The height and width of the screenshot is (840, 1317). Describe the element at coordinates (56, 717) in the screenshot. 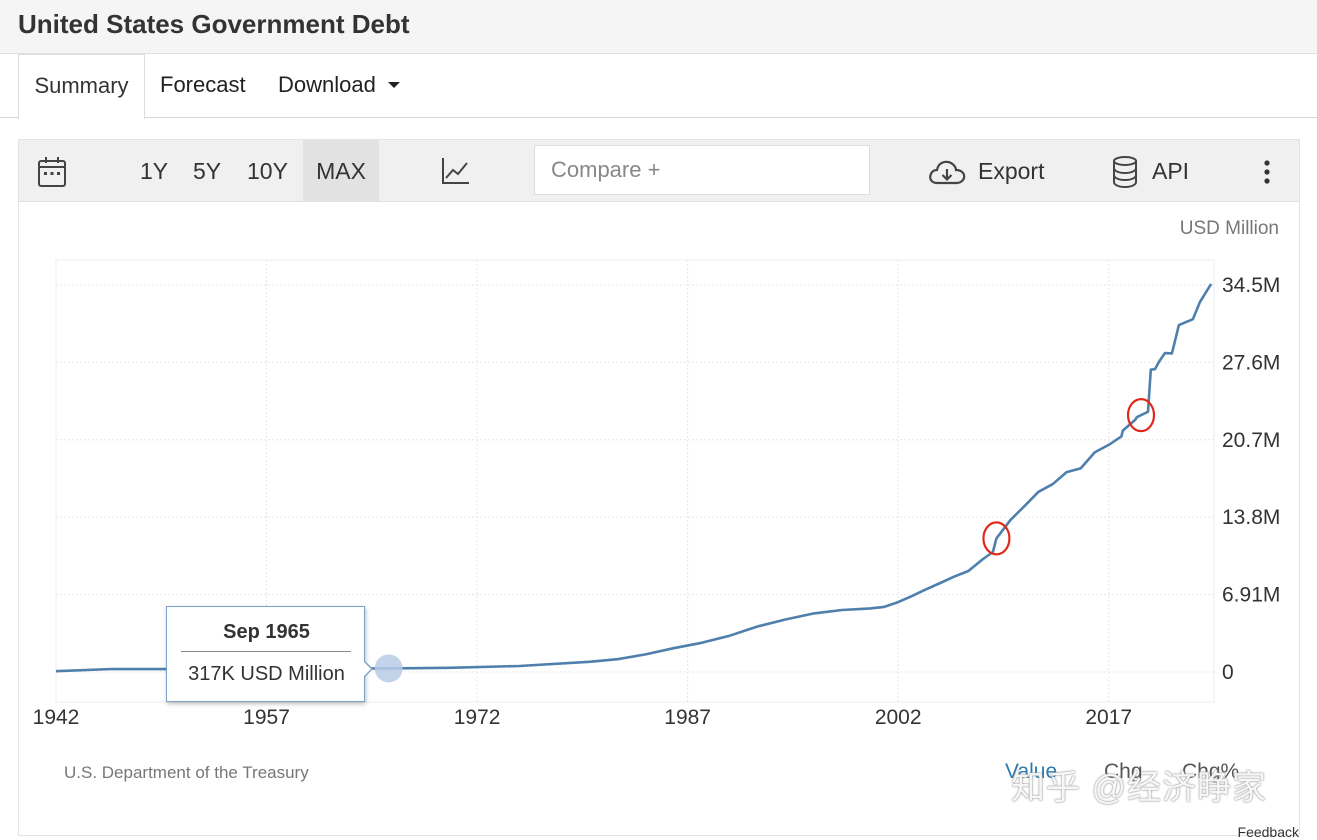

I see `x-tick-label: 1942` at that location.